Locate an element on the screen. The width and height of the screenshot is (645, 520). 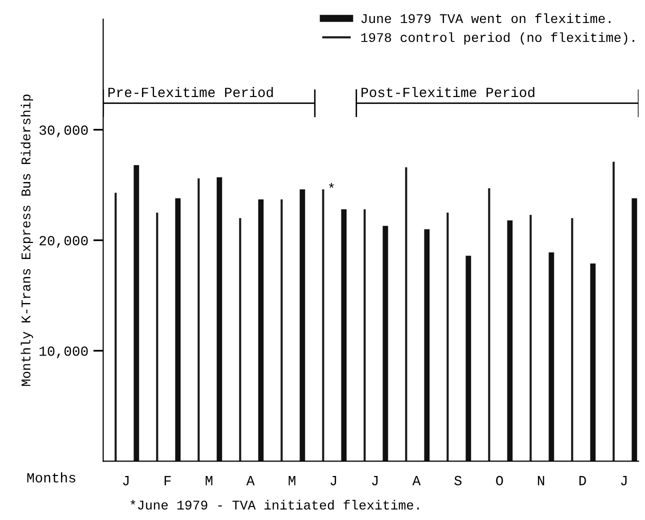
x-tick-label: F is located at coordinates (167, 481).